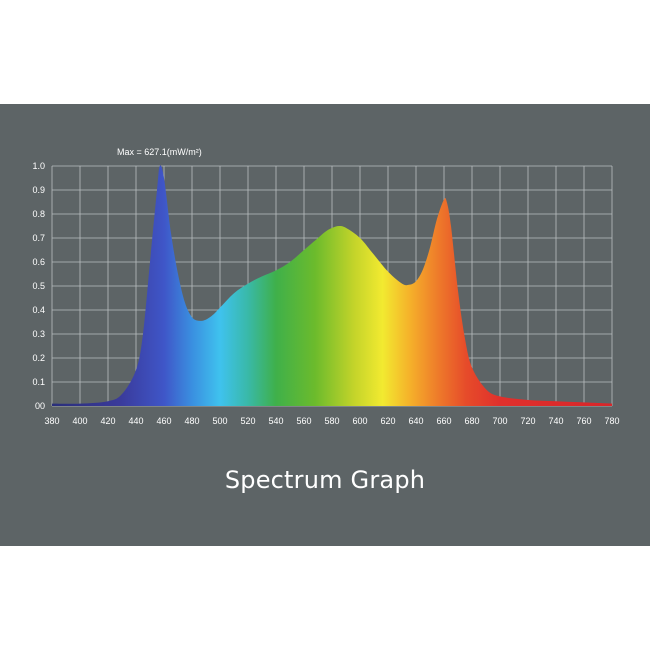 Image resolution: width=650 pixels, height=650 pixels. I want to click on x-tick-label: 460, so click(163, 421).